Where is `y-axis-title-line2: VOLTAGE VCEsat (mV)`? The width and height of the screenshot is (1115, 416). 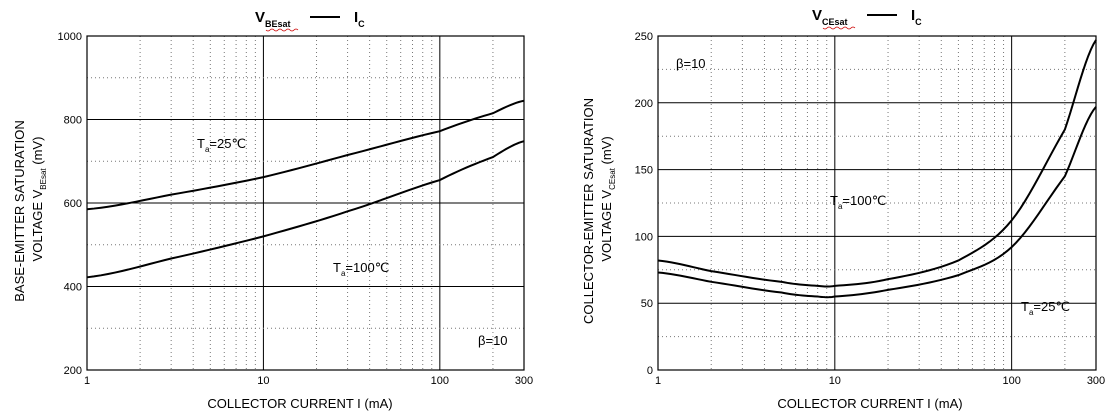 y-axis-title-line2: VOLTAGE VCEsat (mV) is located at coordinates (608, 198).